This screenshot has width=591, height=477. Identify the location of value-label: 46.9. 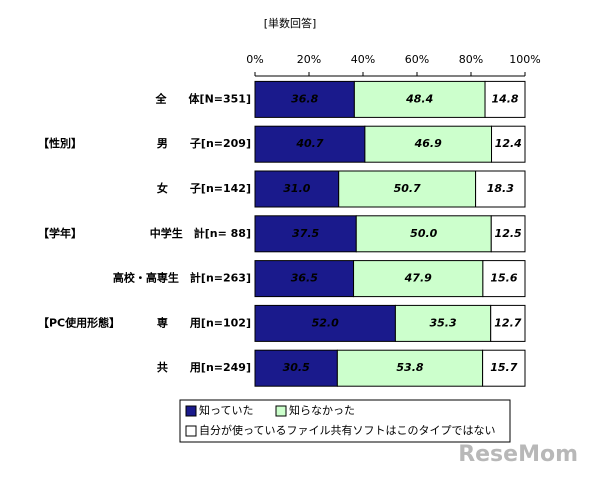
(428, 143).